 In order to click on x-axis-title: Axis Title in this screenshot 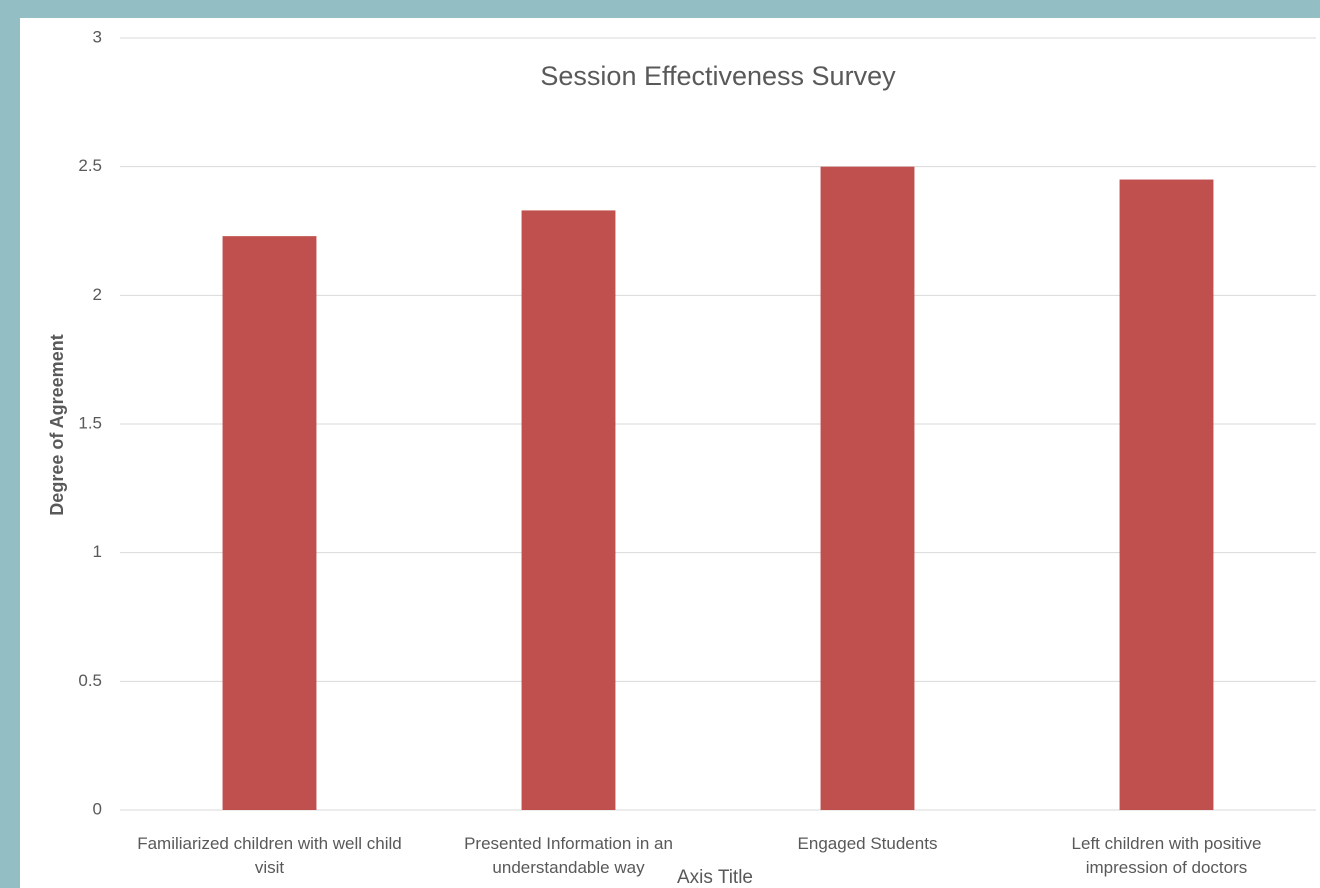, I will do `click(715, 877)`.